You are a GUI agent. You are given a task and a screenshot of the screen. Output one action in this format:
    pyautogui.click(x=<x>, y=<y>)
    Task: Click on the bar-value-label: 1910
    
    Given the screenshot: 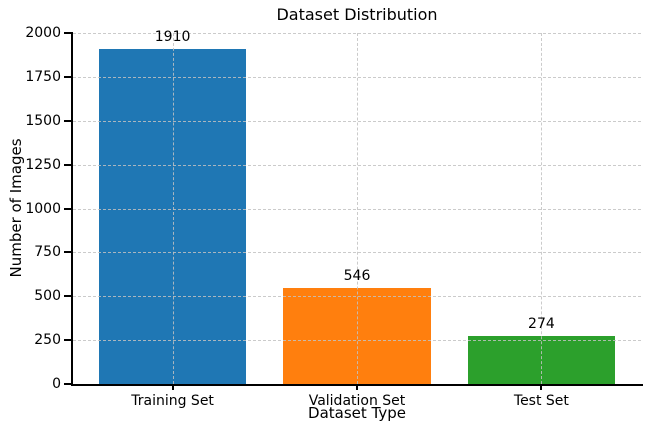 What is the action you would take?
    pyautogui.click(x=172, y=36)
    